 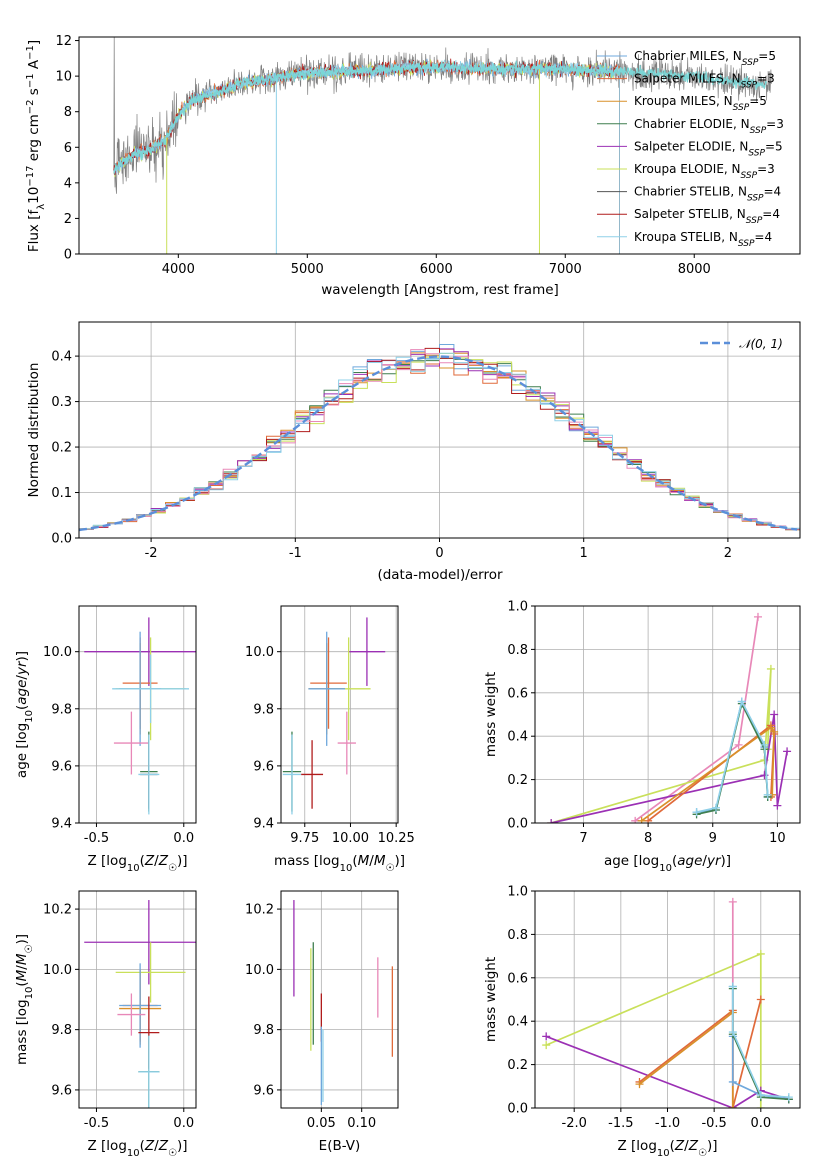 I want to click on x-tick-label: 7, so click(x=583, y=838).